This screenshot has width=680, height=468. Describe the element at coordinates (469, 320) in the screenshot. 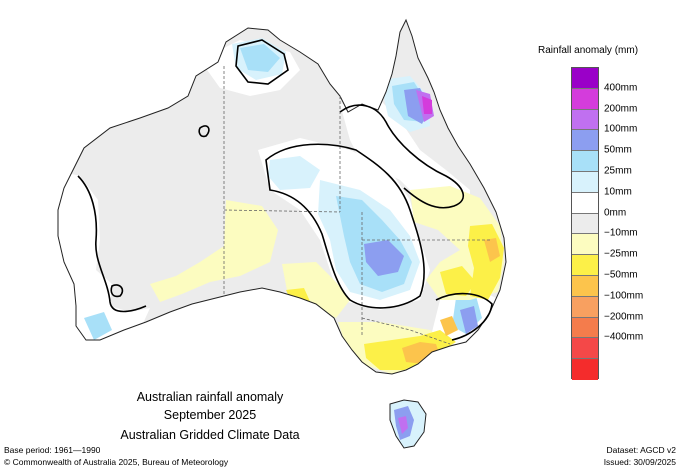

I see `region-se-coast-very-wet` at that location.